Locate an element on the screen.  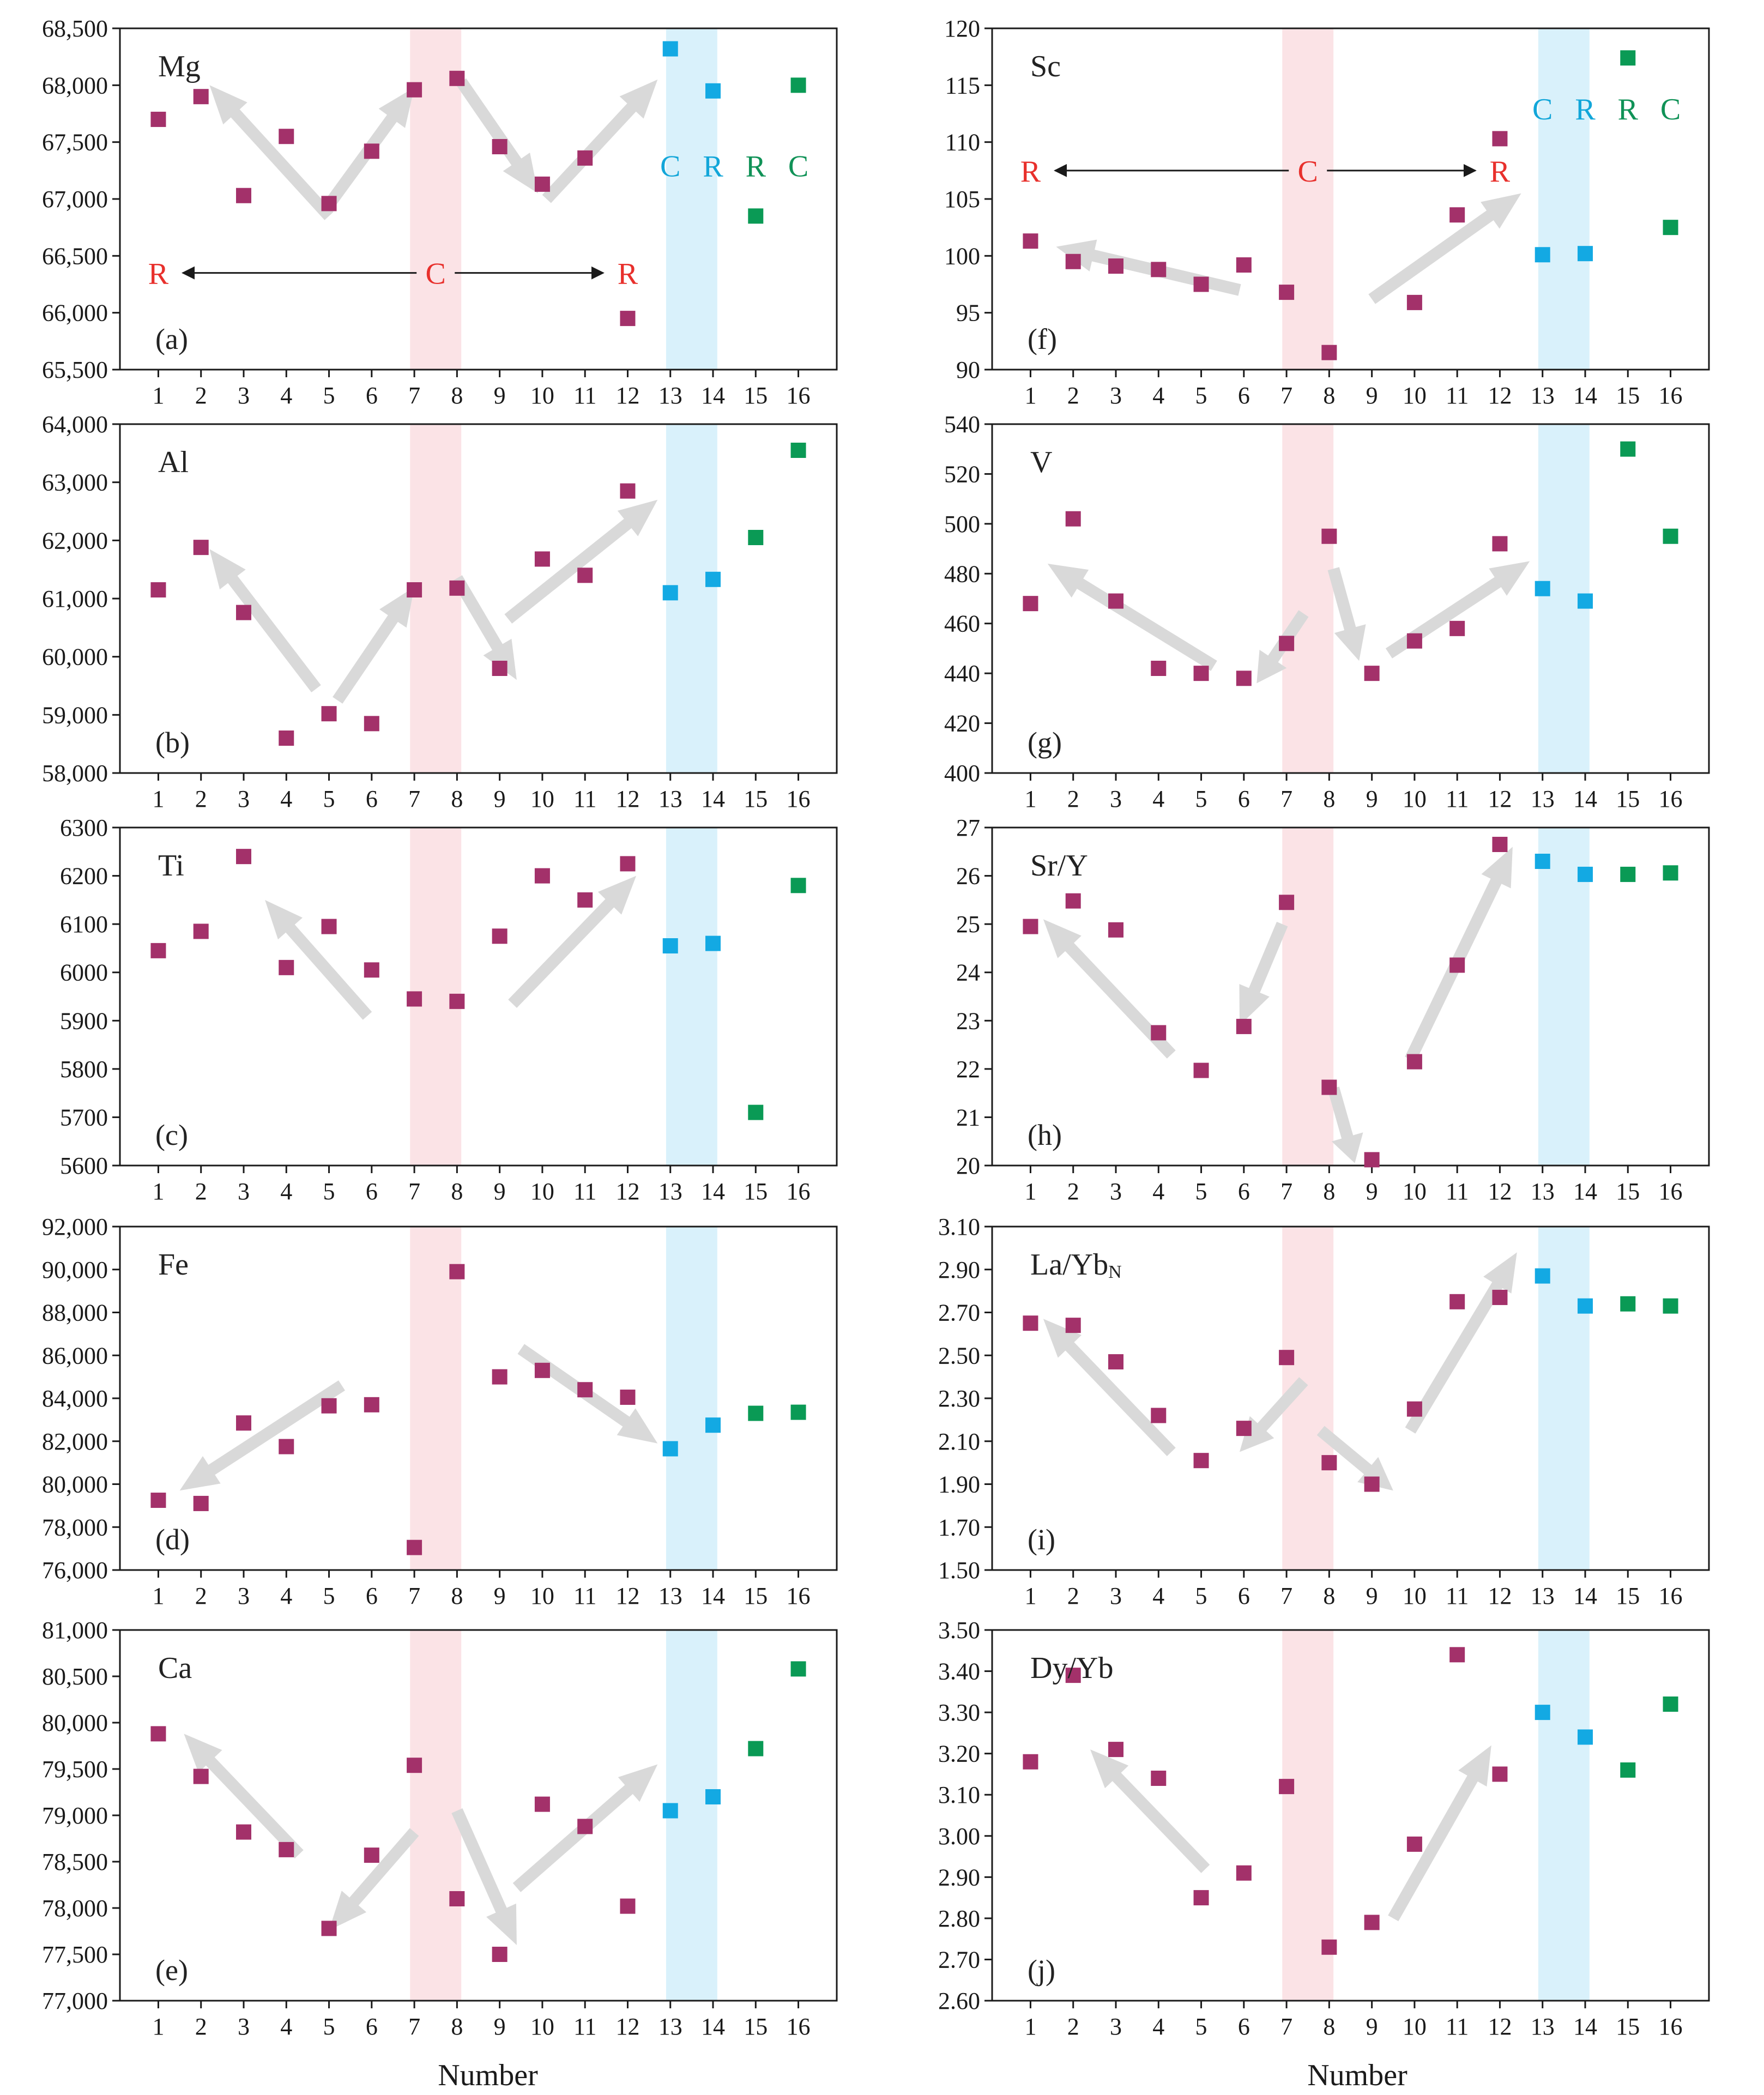
x-axis-title-left: Number is located at coordinates (488, 2075).